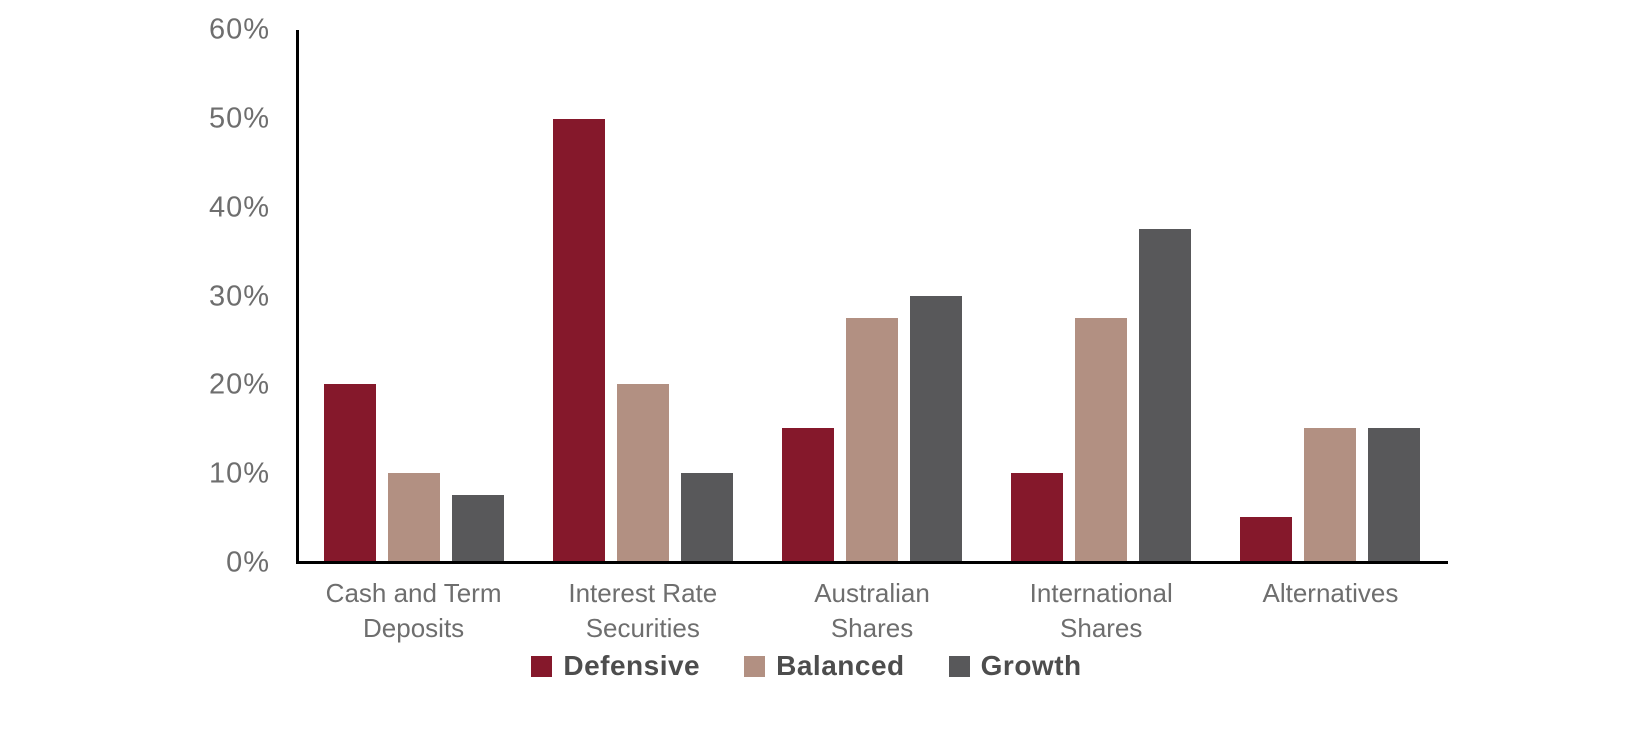 This screenshot has height=732, width=1643. What do you see at coordinates (239, 29) in the screenshot?
I see `y-tick-label: 60%` at bounding box center [239, 29].